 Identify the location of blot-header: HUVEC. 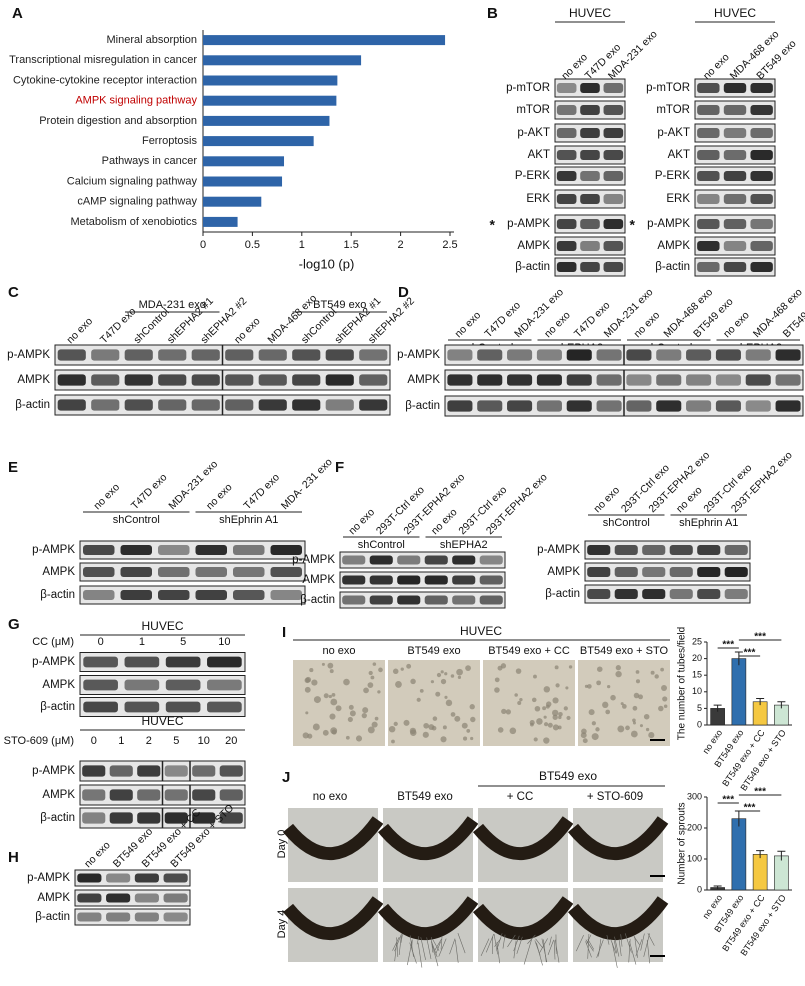
(590, 13).